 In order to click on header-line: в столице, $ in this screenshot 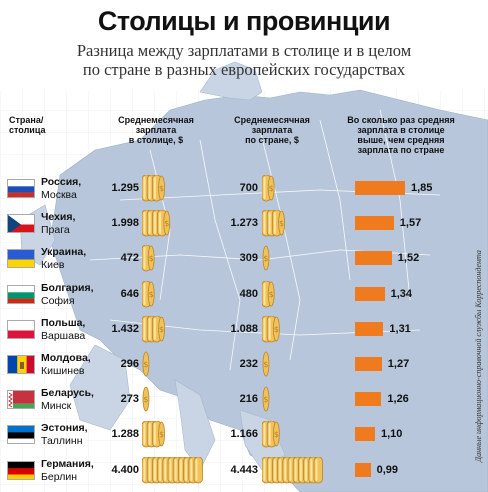, I will do `click(156, 140)`.